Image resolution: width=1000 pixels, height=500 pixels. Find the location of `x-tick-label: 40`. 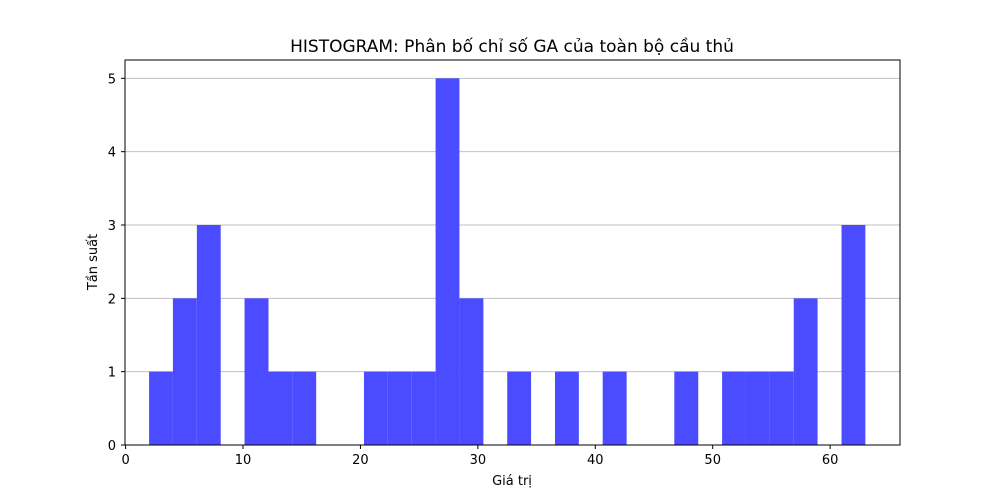

x-tick-label: 40 is located at coordinates (595, 460).